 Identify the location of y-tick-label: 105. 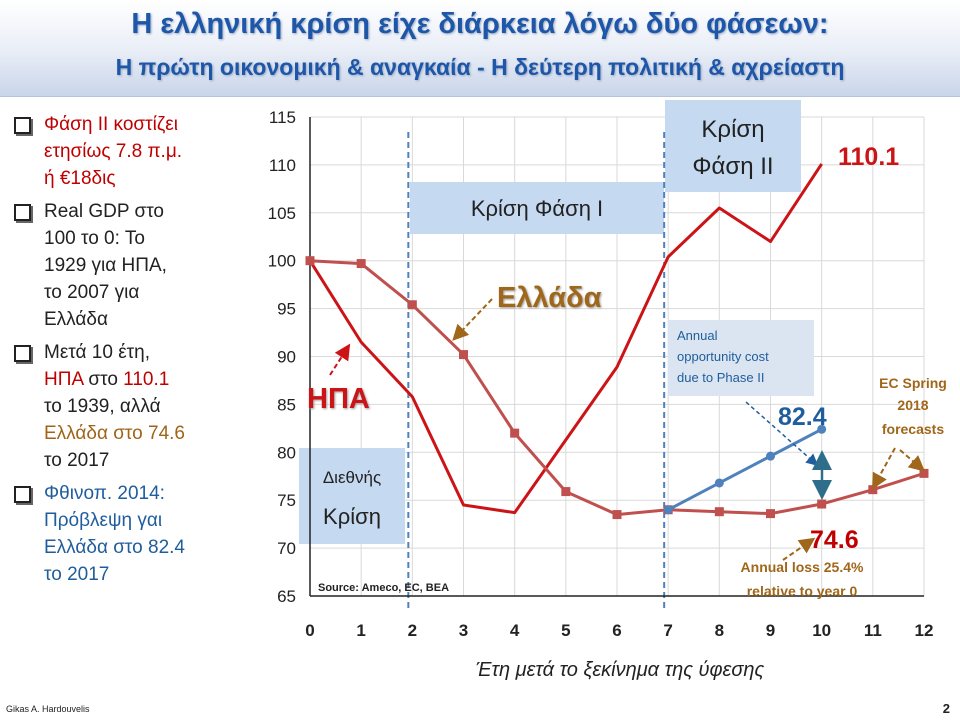
(282, 213).